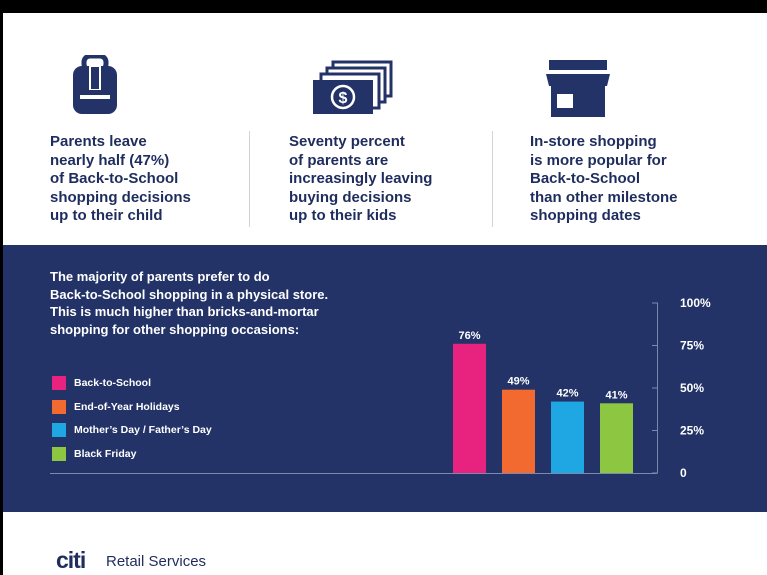 This screenshot has height=575, width=767. Describe the element at coordinates (113, 383) in the screenshot. I see `legend-label: Back-to-School` at that location.